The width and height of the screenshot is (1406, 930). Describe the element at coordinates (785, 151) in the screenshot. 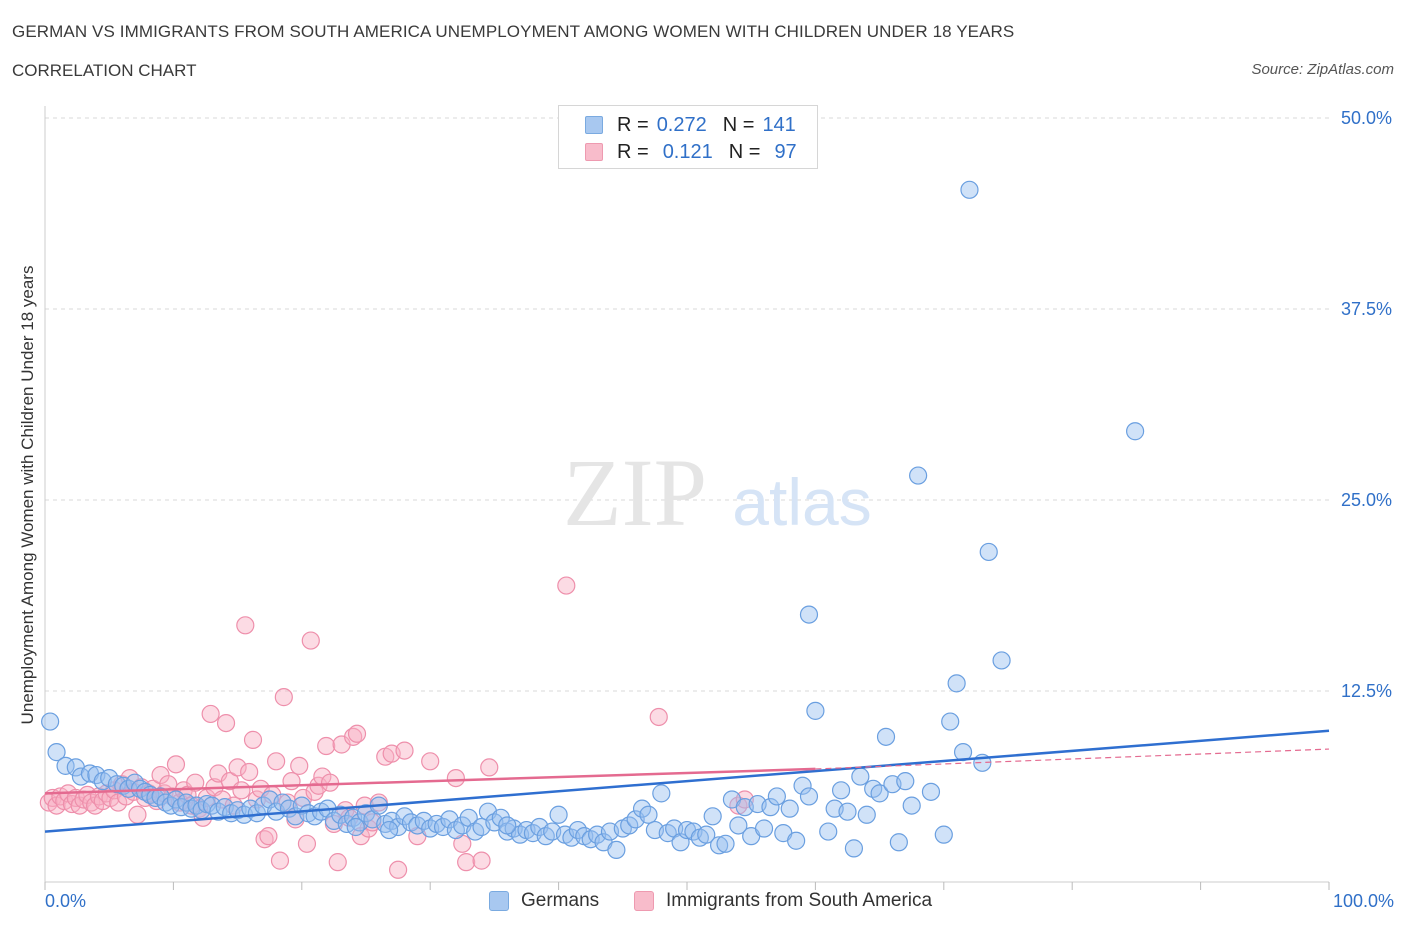

I see `legend-n-value: 97` at that location.